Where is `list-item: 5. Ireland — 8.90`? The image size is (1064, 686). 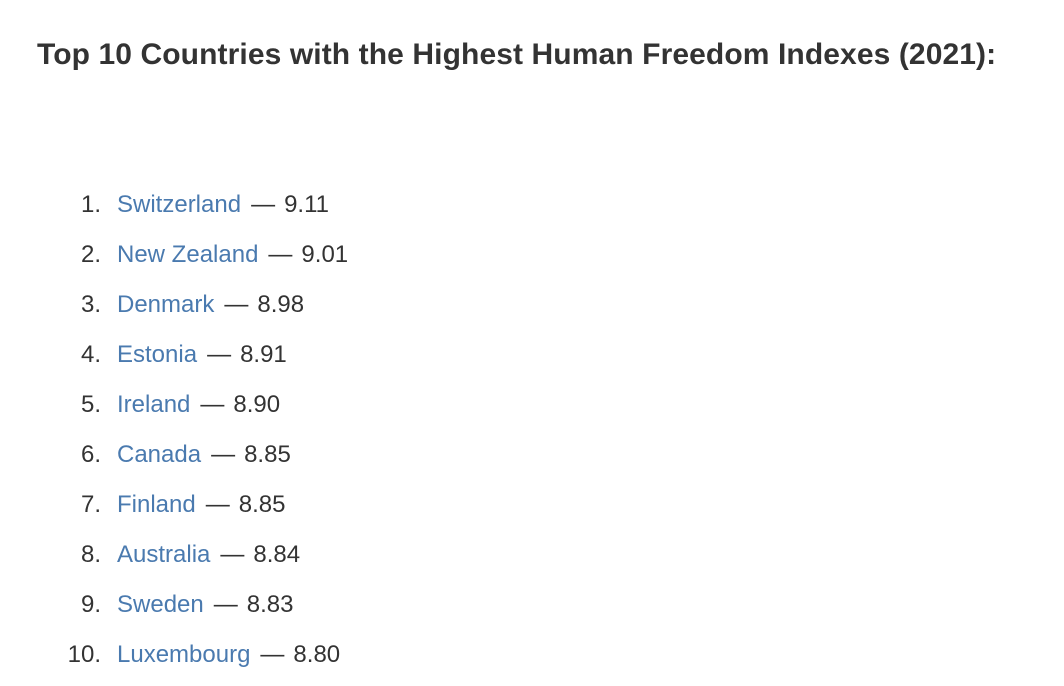
list-item: 5. Ireland — 8.90 is located at coordinates (192, 405).